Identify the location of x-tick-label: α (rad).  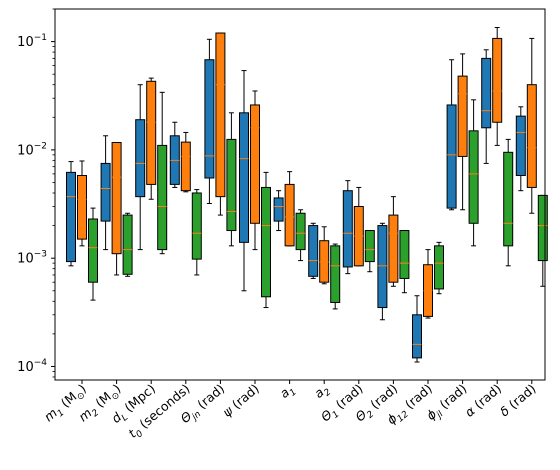
(483, 400).